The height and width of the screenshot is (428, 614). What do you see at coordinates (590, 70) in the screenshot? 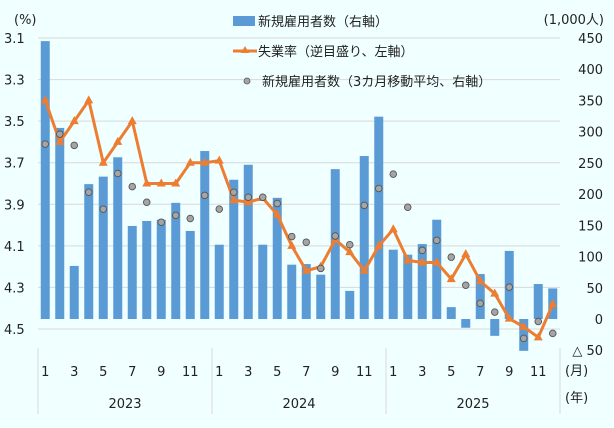
I see `right-axis-tick: 400` at bounding box center [590, 70].